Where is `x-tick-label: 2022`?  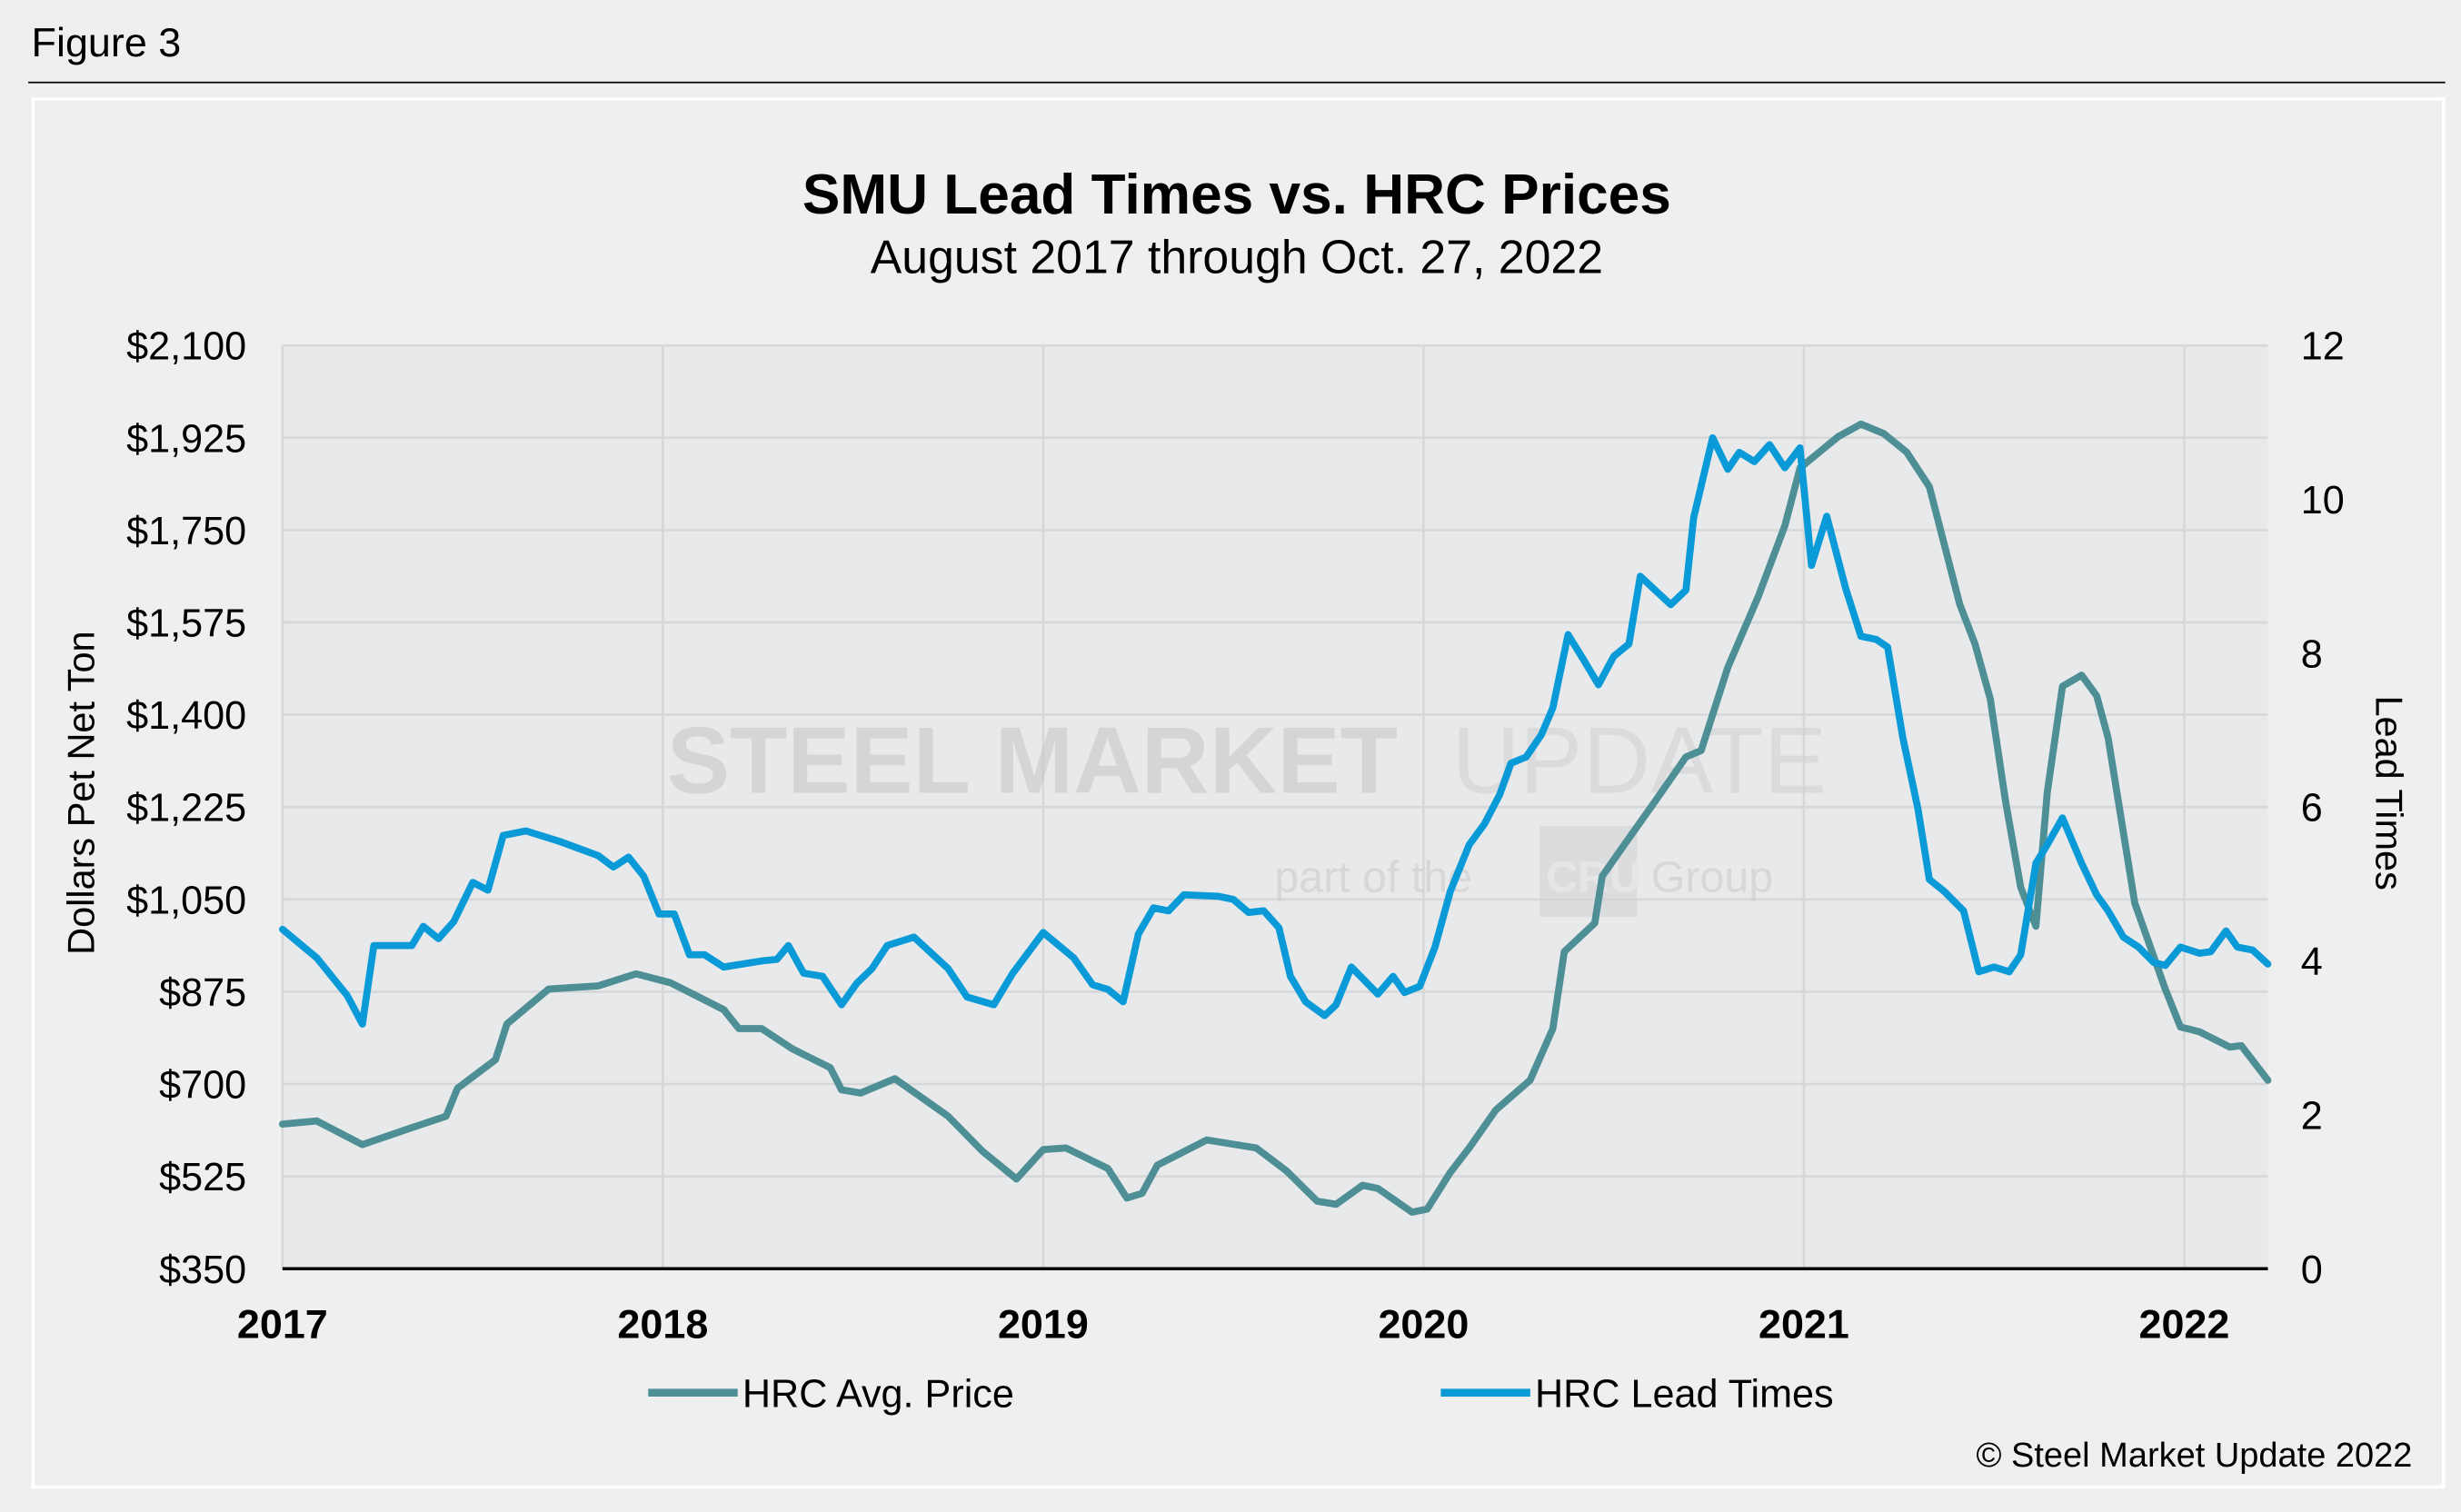 x-tick-label: 2022 is located at coordinates (2184, 1323).